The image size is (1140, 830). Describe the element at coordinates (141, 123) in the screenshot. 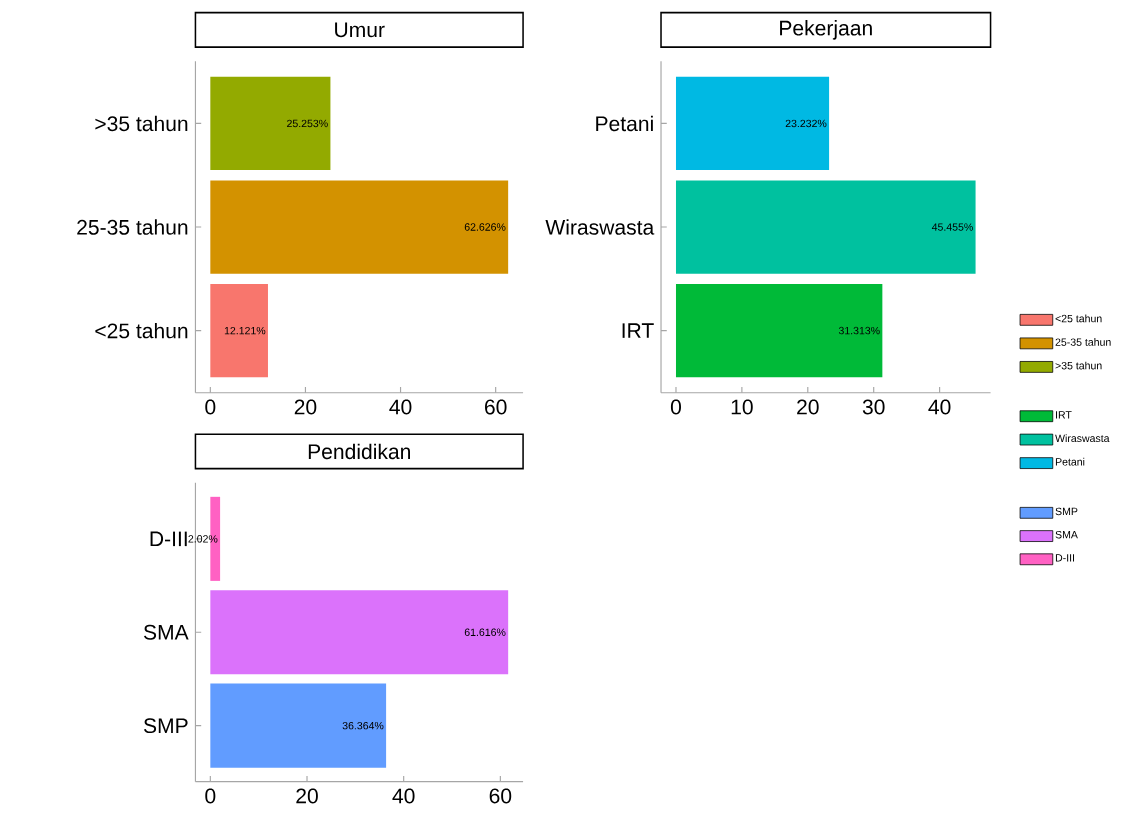

I see `y-tick-label: >35 tahun` at that location.